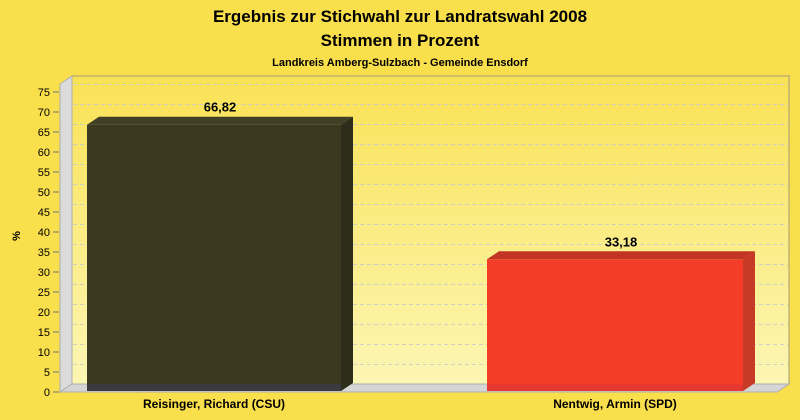 The height and width of the screenshot is (420, 800). I want to click on y-axis-label: %, so click(17, 236).